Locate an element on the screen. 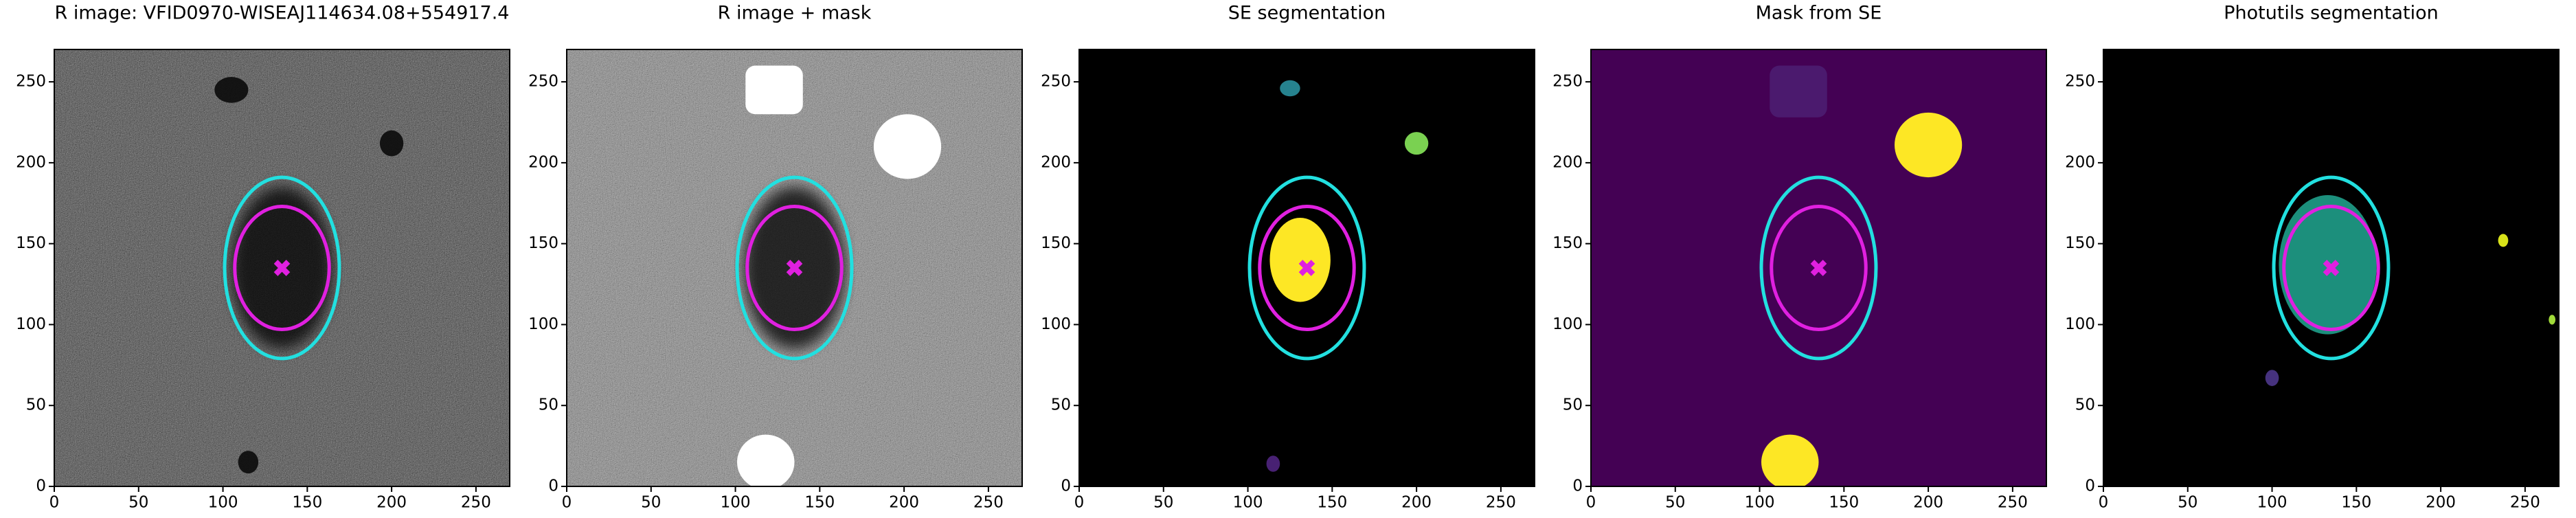 The width and height of the screenshot is (2576, 518). panel-title: Mask from SE is located at coordinates (1819, 13).